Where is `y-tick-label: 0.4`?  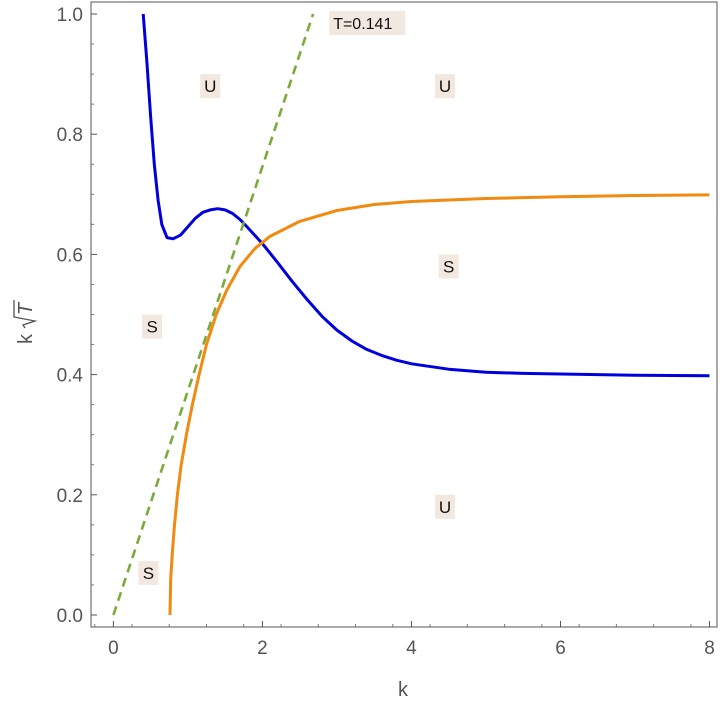 y-tick-label: 0.4 is located at coordinates (70, 376).